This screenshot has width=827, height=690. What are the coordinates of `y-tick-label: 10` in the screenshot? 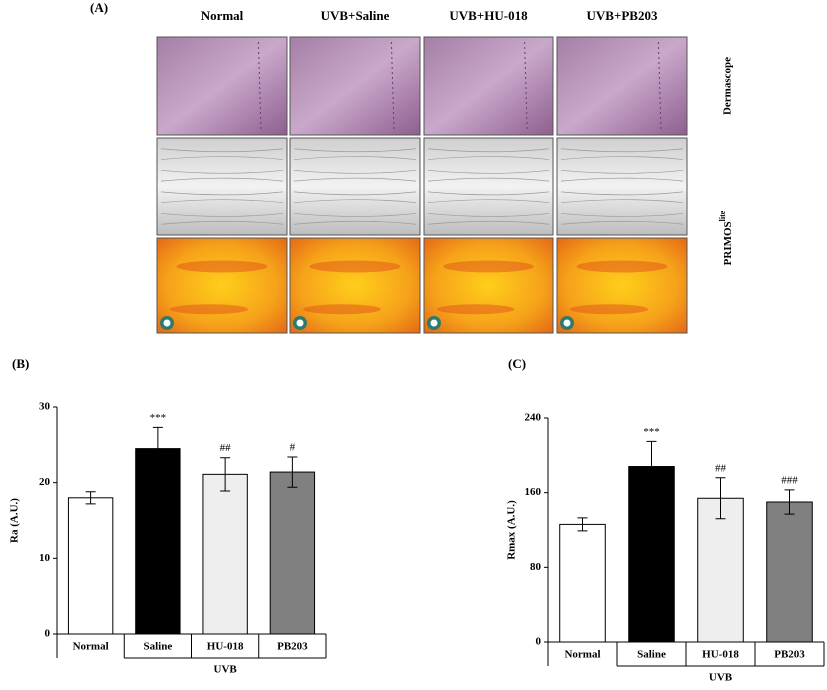 It's located at (45, 558).